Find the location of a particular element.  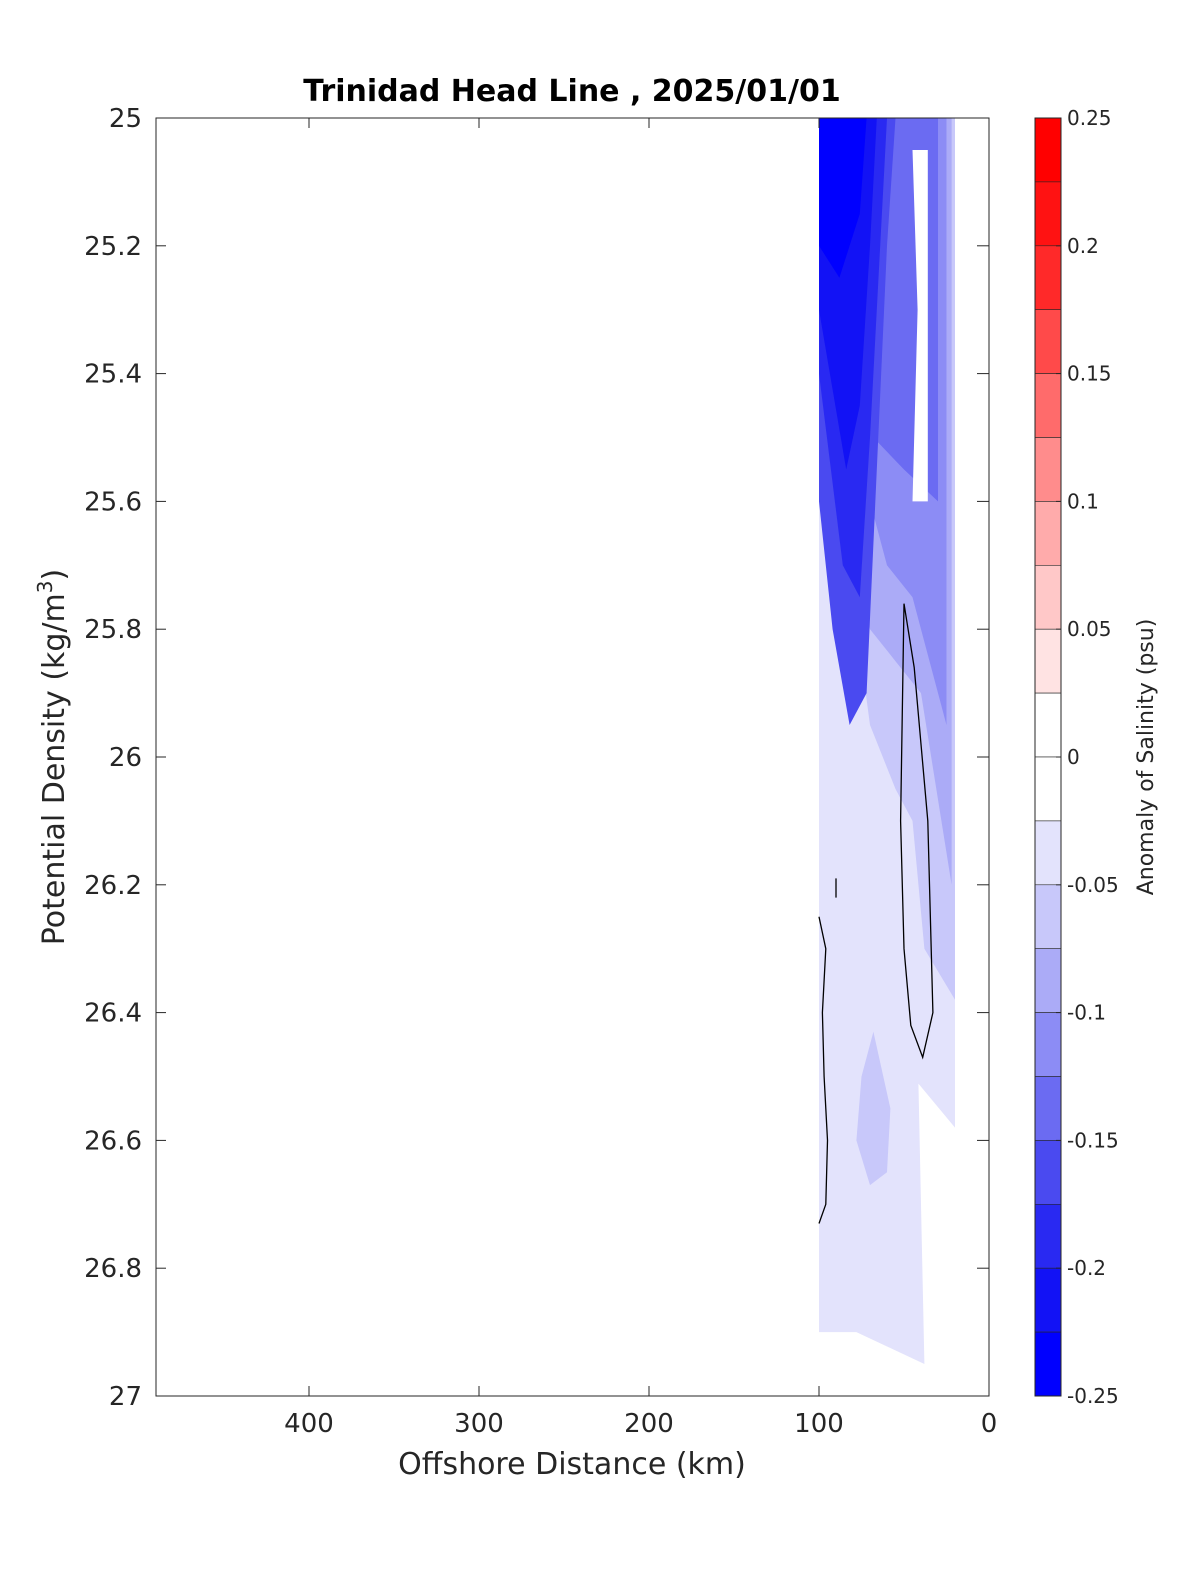

x-tick-label: 100 is located at coordinates (819, 1424).